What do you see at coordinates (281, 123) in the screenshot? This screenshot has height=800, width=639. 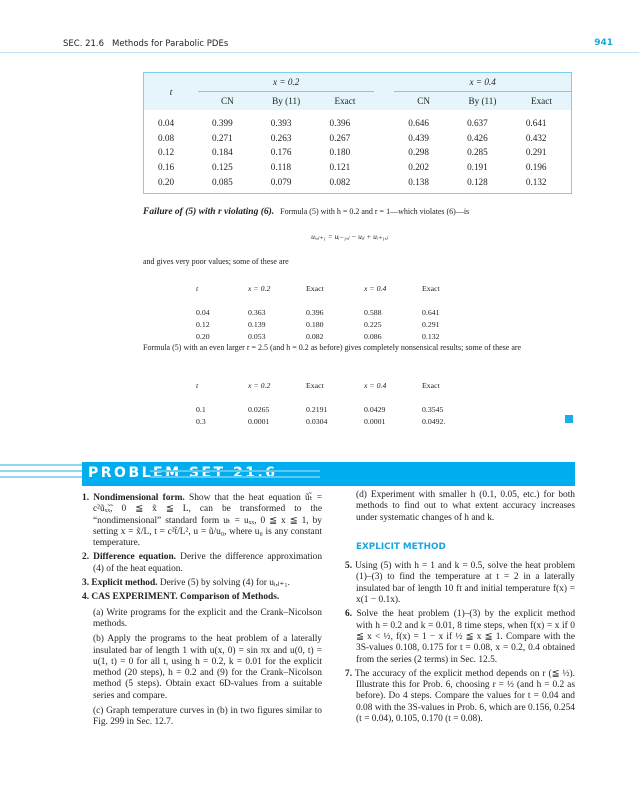 I see `table-cell: 0.393` at bounding box center [281, 123].